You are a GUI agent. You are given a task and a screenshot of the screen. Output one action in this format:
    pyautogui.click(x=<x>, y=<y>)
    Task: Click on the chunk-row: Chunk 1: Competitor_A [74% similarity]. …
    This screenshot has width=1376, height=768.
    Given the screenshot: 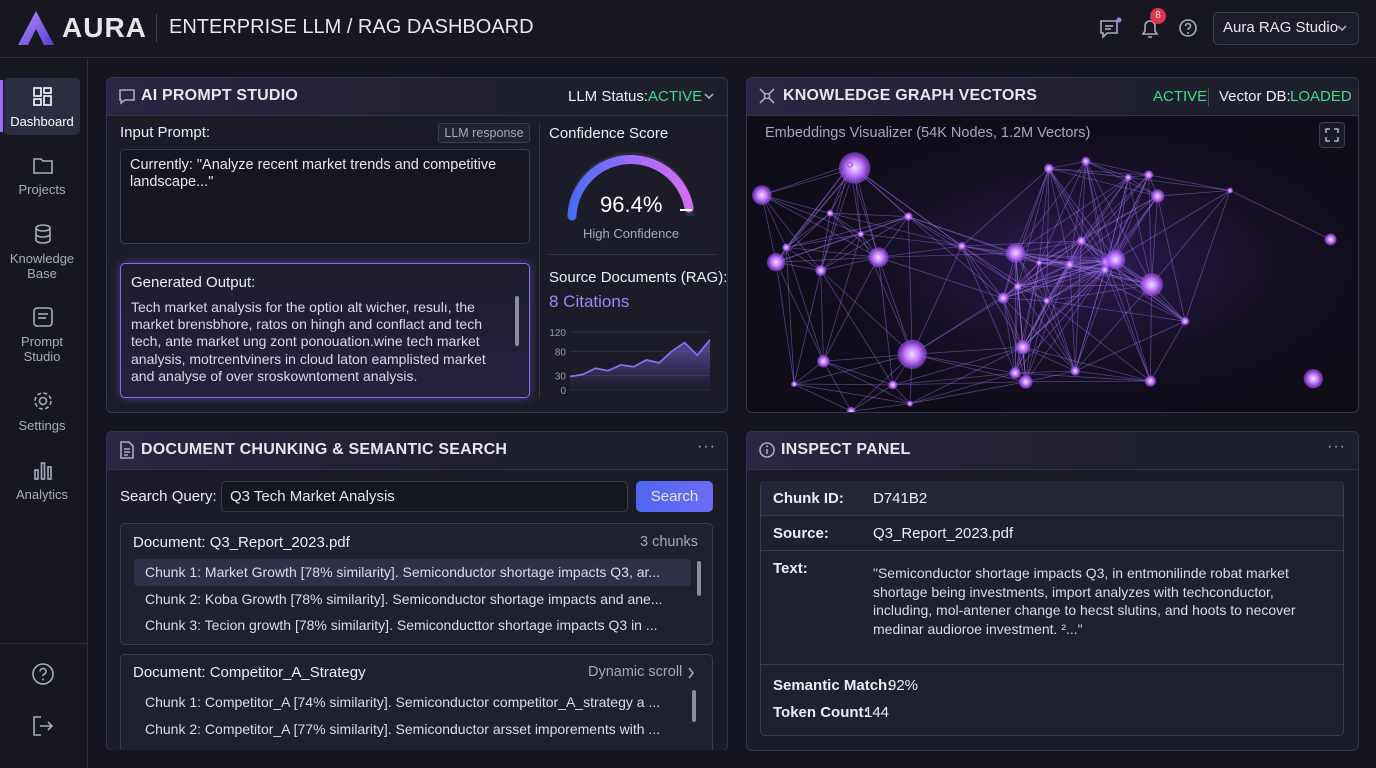 What is the action you would take?
    pyautogui.click(x=403, y=702)
    